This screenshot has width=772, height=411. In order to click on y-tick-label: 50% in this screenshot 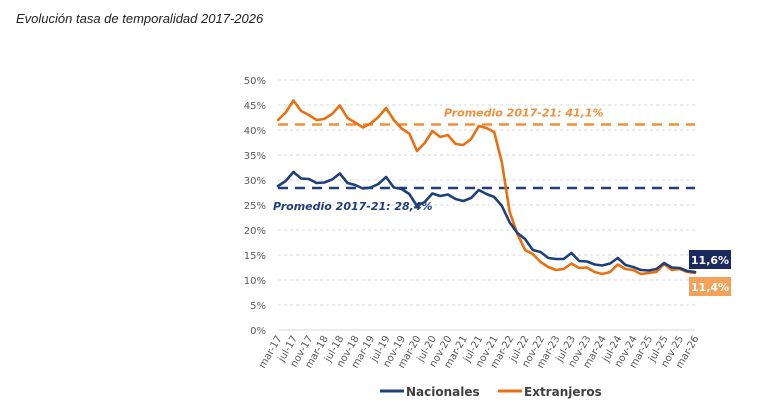, I will do `click(255, 81)`.